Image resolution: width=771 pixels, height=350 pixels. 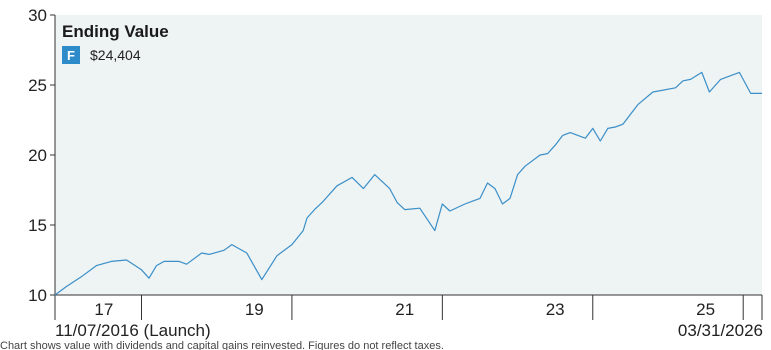 I want to click on x-tick-label: 23, so click(x=555, y=309).